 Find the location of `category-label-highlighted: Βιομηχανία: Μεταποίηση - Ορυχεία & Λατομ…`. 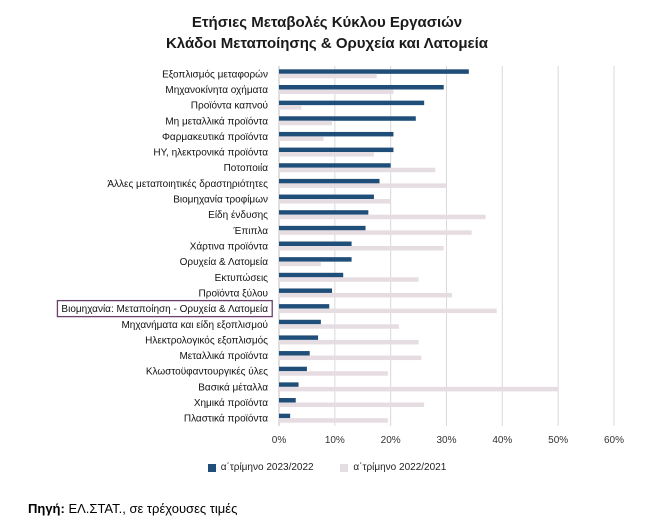

category-label-highlighted: Βιομηχανία: Μεταποίηση - Ορυχεία & Λατομ… is located at coordinates (164, 309).